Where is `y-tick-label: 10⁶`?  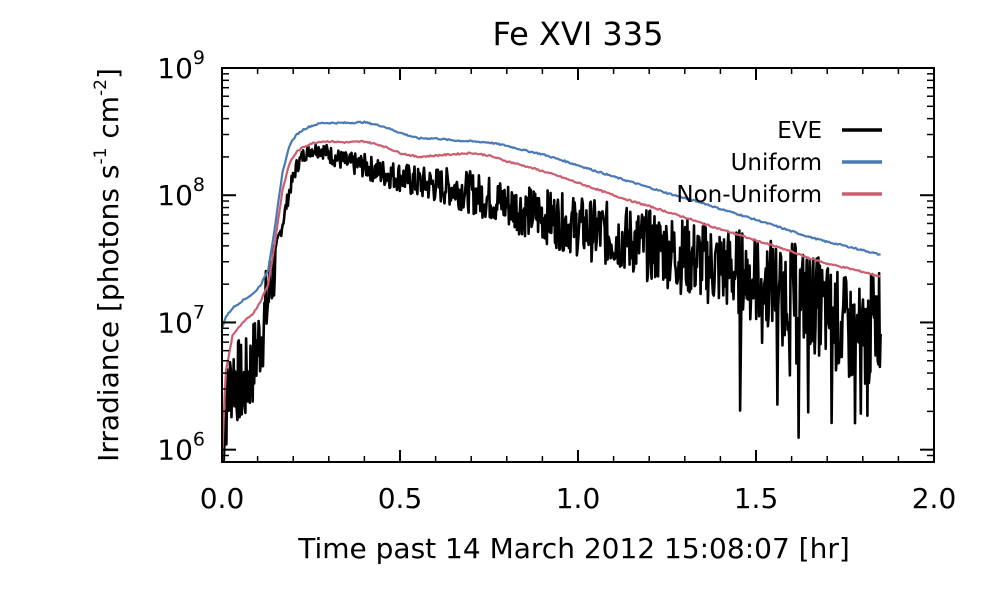 y-tick-label: 10⁶ is located at coordinates (181, 448).